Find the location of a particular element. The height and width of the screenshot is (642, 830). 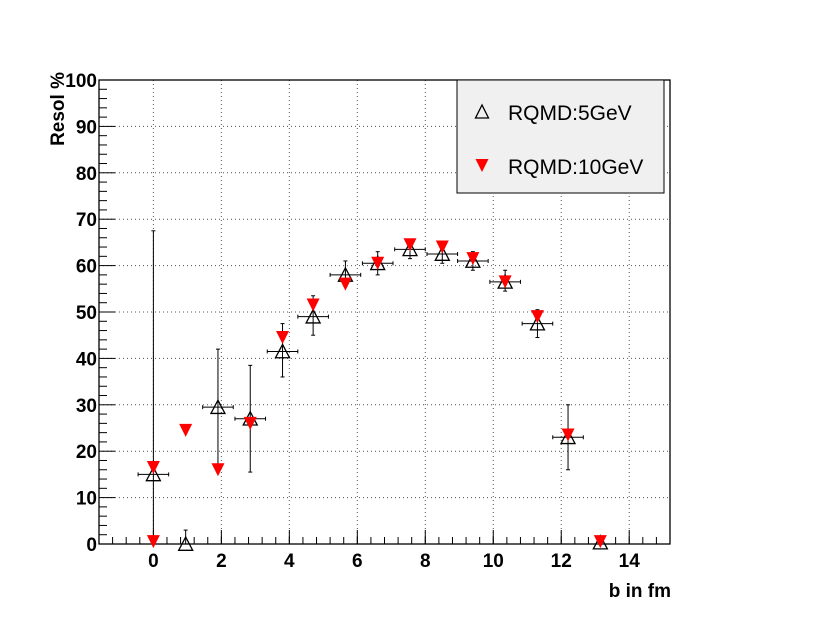

legend-box is located at coordinates (560, 136).